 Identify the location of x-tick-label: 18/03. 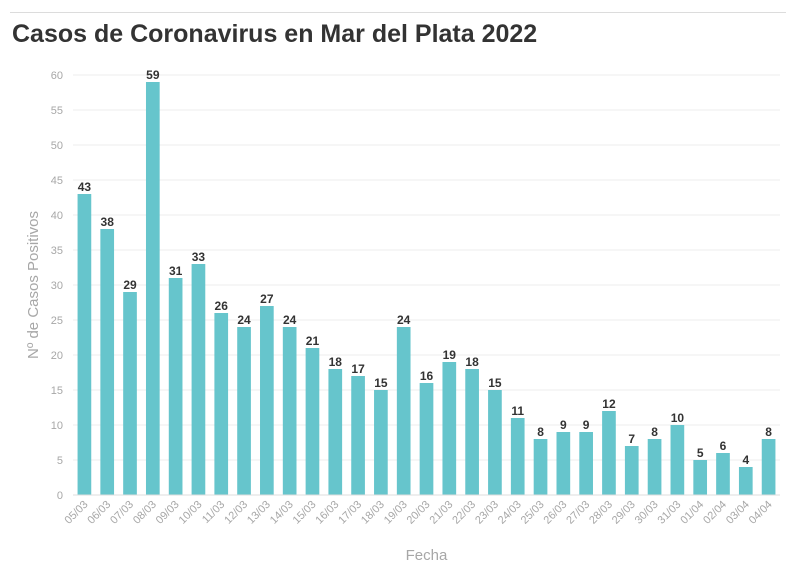
(373, 513).